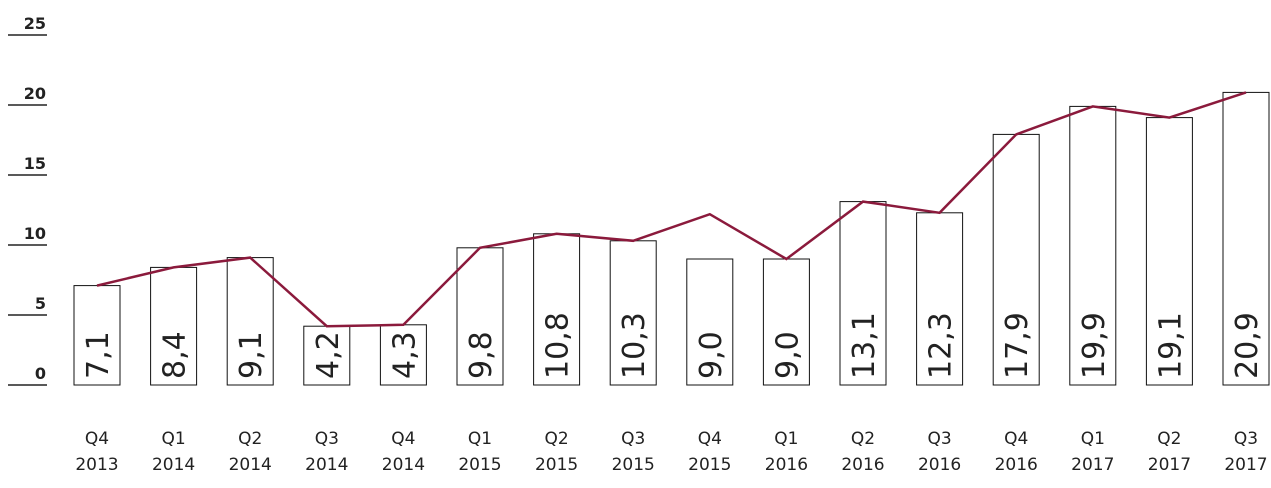 The image size is (1271, 488). What do you see at coordinates (558, 345) in the screenshot?
I see `value-label: 10,8` at bounding box center [558, 345].